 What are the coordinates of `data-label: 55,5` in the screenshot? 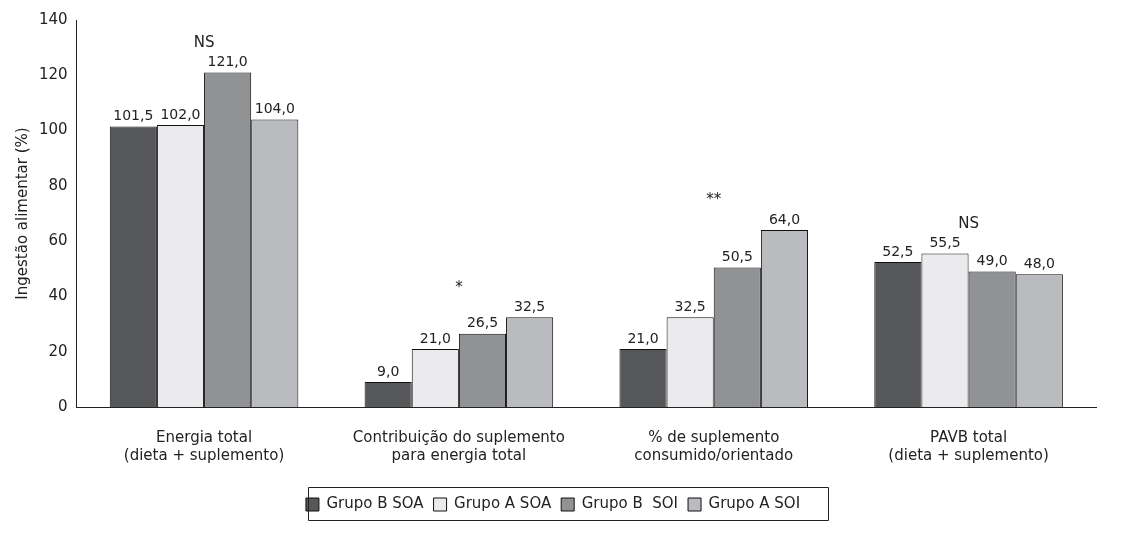 It's located at (945, 242).